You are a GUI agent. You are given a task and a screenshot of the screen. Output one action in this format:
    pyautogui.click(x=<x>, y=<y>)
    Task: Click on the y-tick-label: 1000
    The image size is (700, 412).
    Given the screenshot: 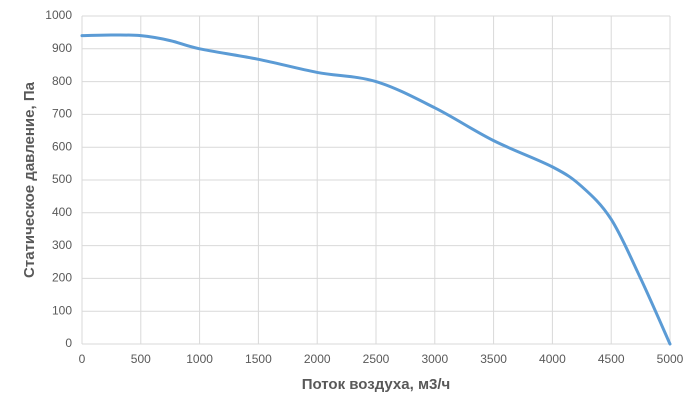 What is the action you would take?
    pyautogui.click(x=58, y=15)
    